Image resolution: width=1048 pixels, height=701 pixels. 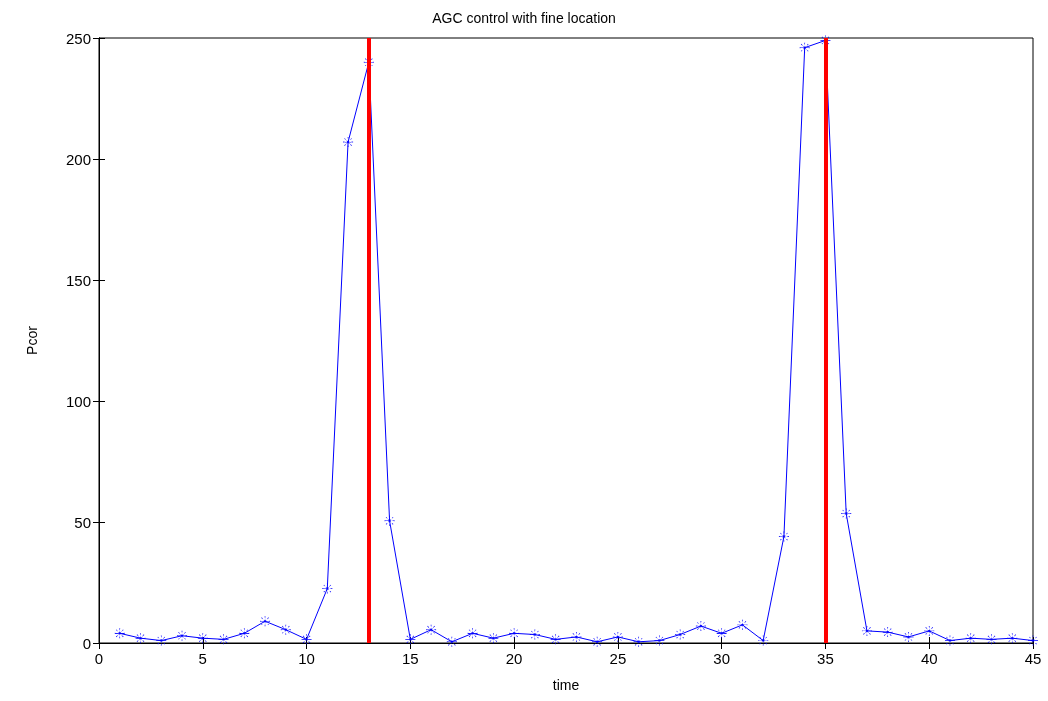 I want to click on y-tick-label: 100, so click(x=78, y=401).